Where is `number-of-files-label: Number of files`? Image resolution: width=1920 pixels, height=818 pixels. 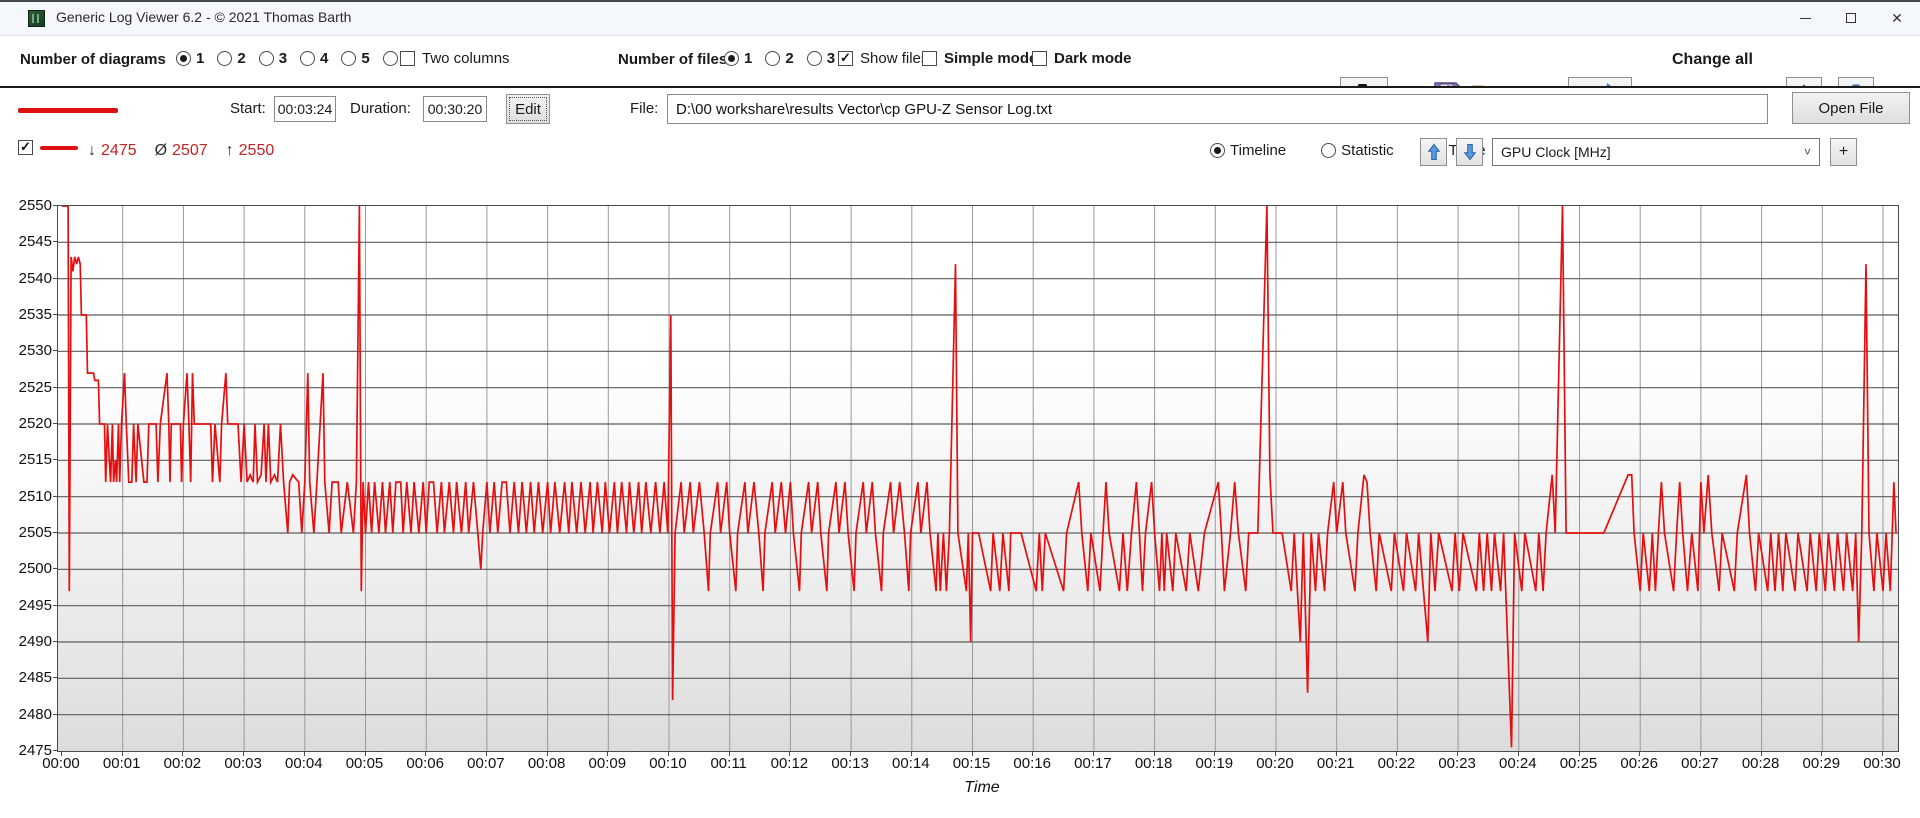
number-of-files-label: Number of files is located at coordinates (673, 59).